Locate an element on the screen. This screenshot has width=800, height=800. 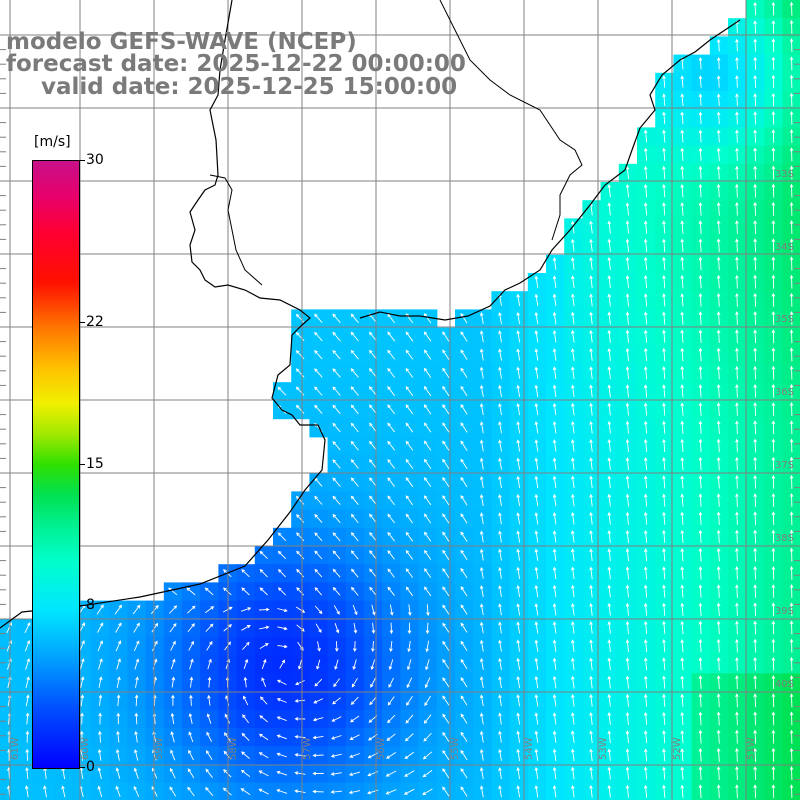
longitude-label: 55W is located at coordinates (455, 748).